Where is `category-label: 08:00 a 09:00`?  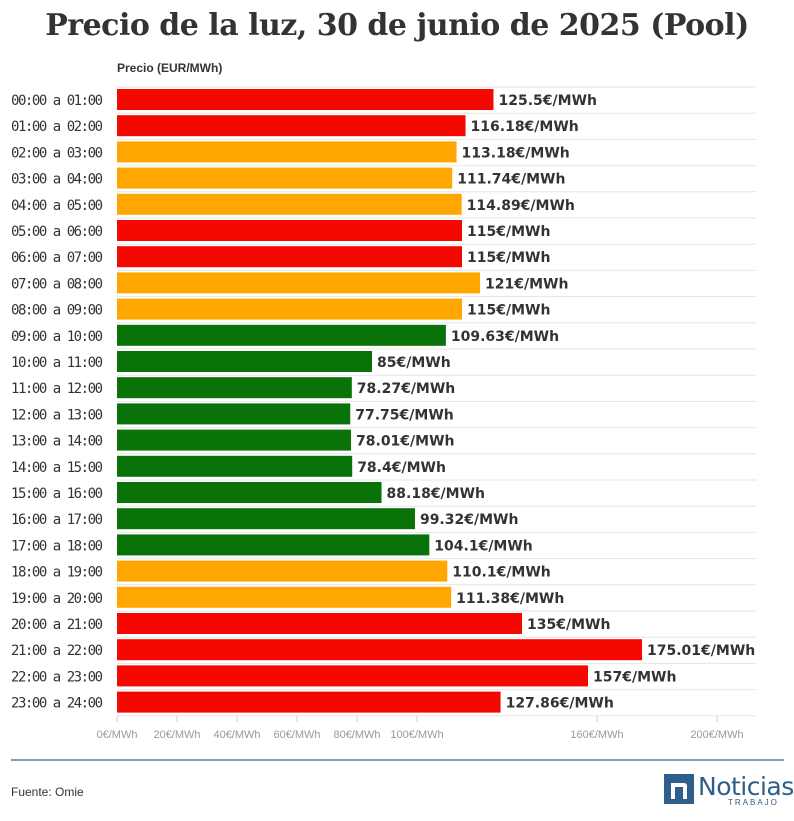
category-label: 08:00 a 09:00 is located at coordinates (57, 311).